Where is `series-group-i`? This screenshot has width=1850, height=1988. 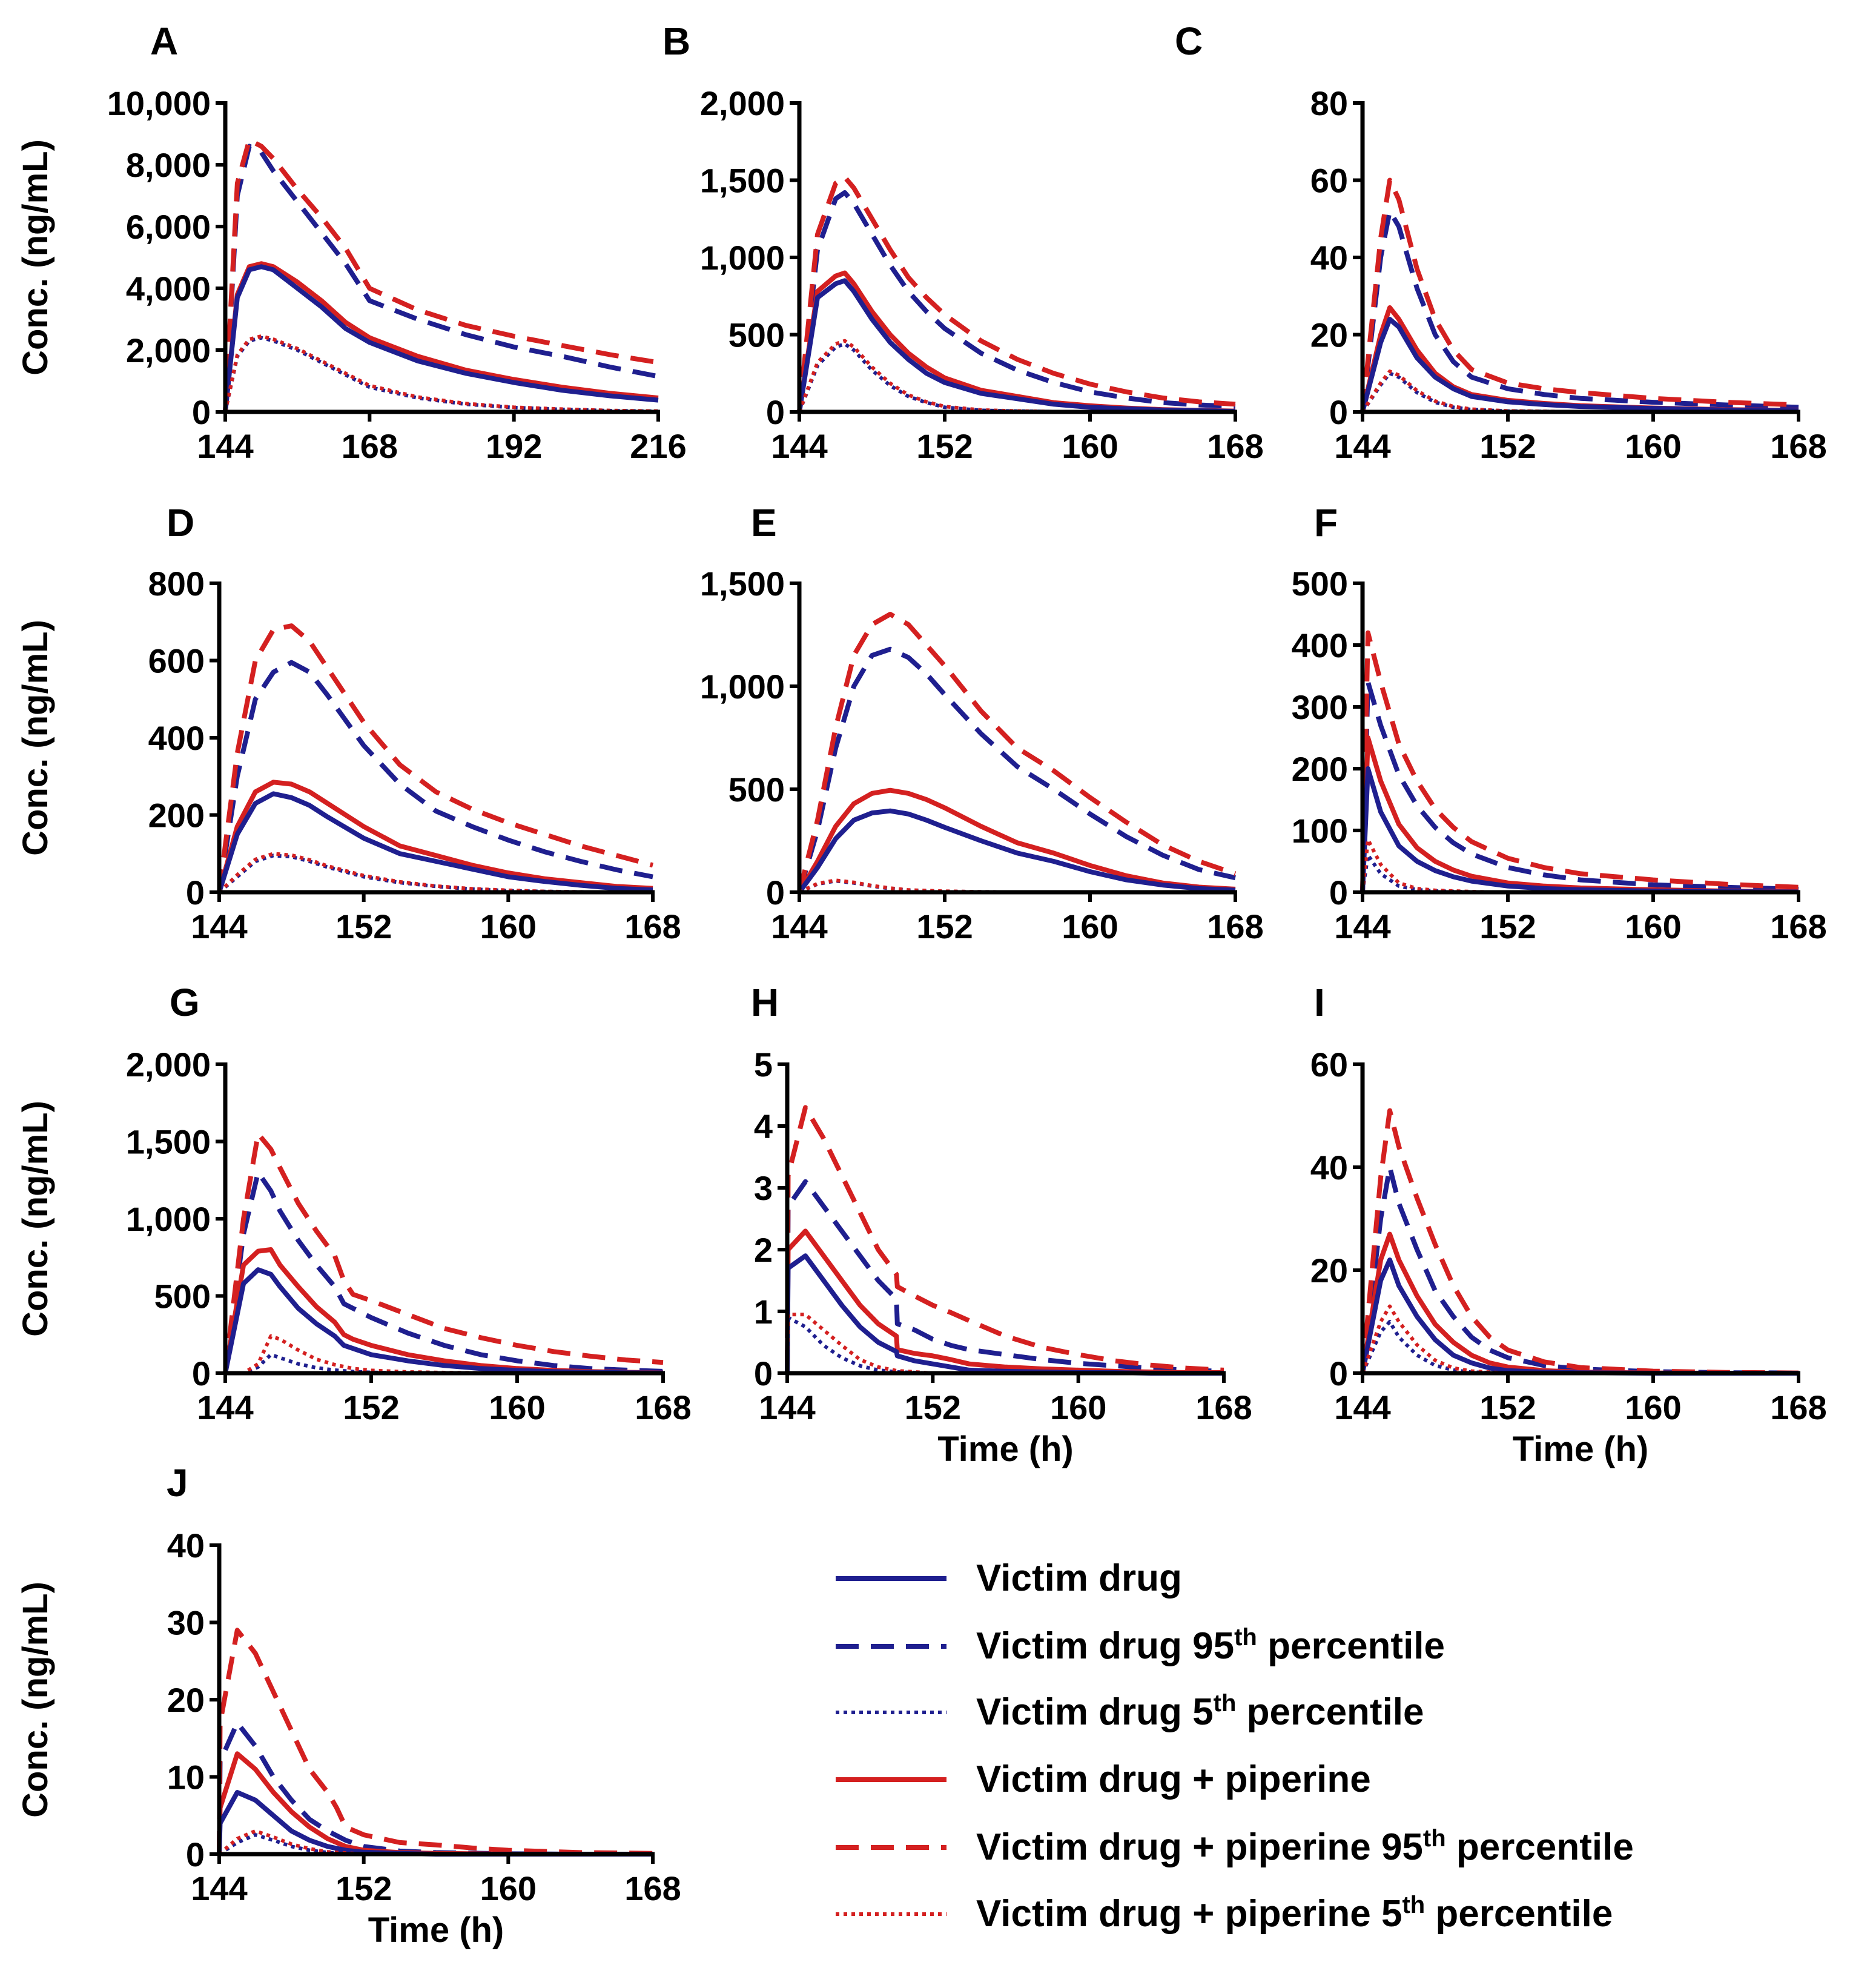
series-group-i is located at coordinates (1579, 1242).